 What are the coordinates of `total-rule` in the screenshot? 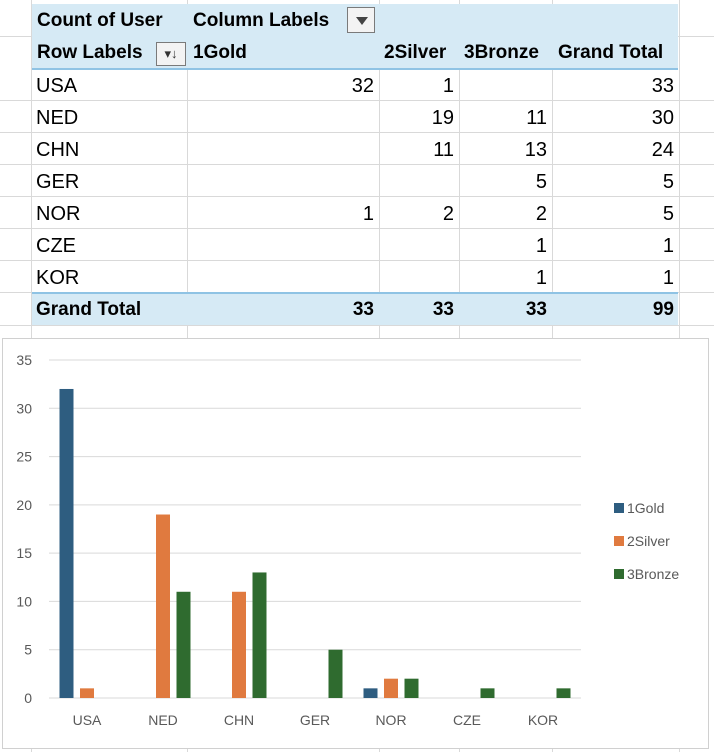 It's located at (355, 293).